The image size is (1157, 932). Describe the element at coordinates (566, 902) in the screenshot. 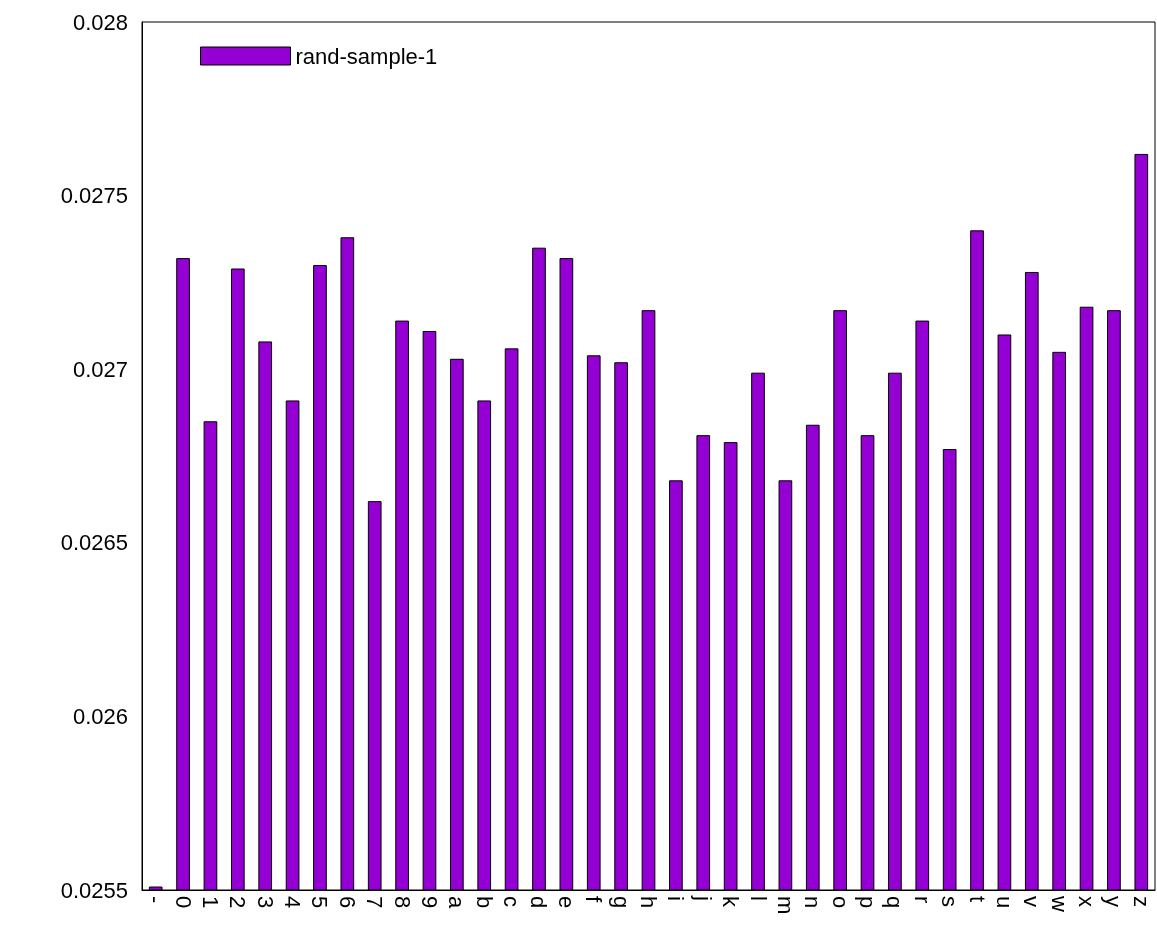

I see `x-tick-label: e` at that location.